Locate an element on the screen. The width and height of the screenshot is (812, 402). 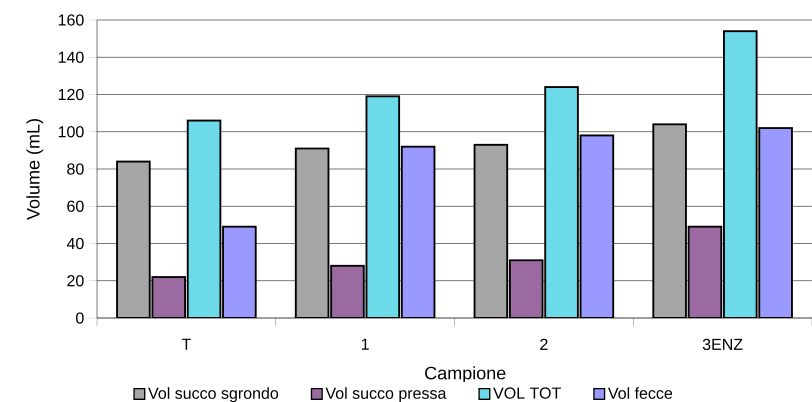
y-tick-label: 120 is located at coordinates (71, 94).